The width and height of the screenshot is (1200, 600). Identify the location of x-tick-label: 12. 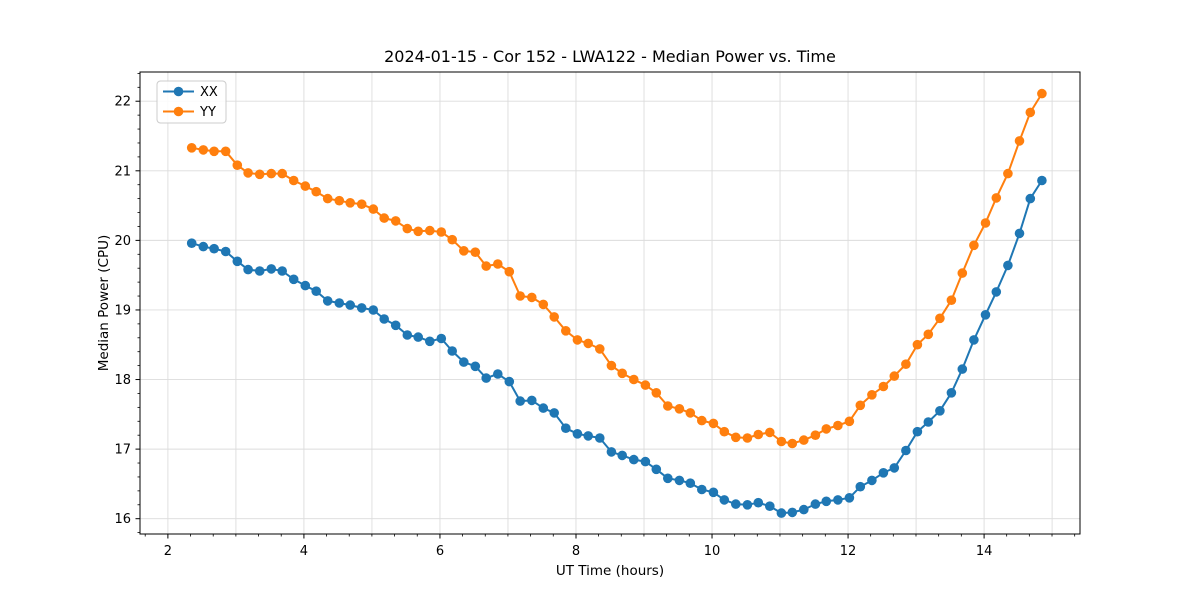
(848, 551).